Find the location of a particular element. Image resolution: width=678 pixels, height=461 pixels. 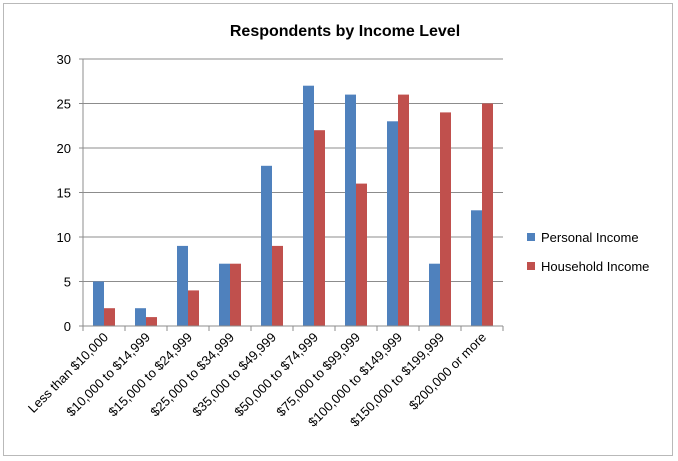

y-tick-label: 25 is located at coordinates (64, 104).